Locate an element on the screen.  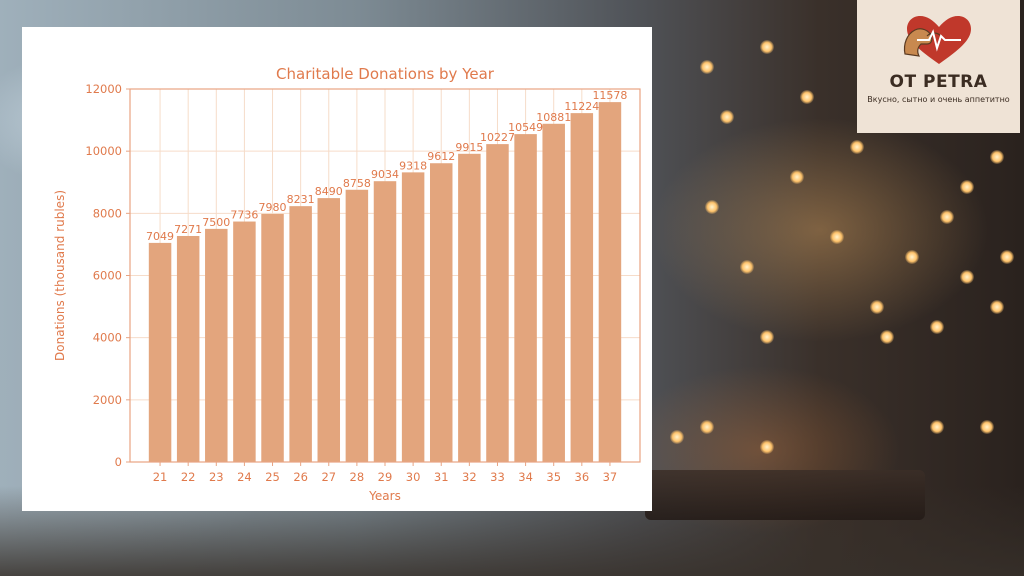
y-axis-ticks: 0 2000 4000 6000 8000 10000 12000 is located at coordinates (107, 275).